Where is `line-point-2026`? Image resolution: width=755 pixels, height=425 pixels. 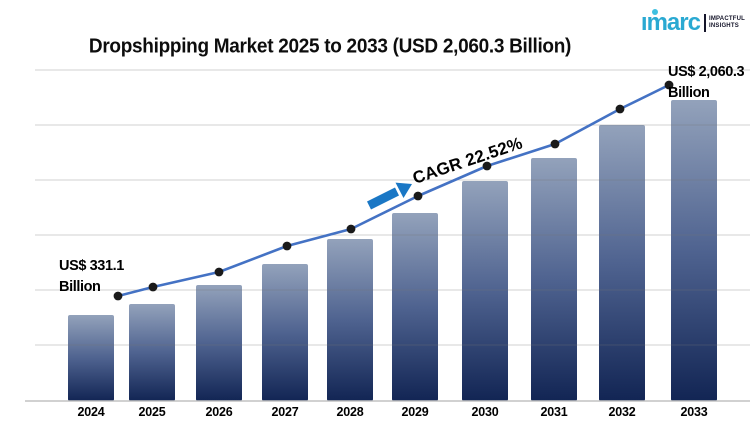 line-point-2026 is located at coordinates (219, 272).